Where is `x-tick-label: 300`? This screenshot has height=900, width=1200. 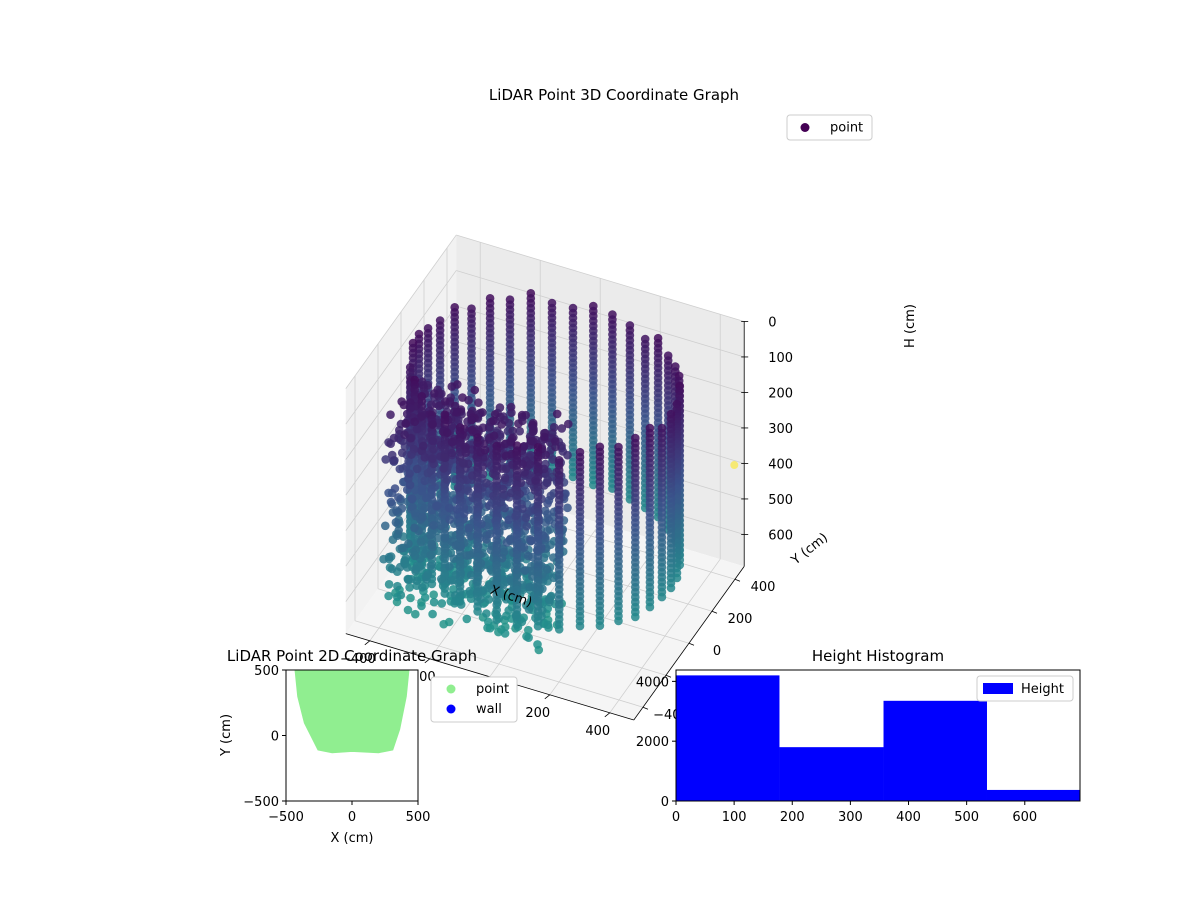
x-tick-label: 300 is located at coordinates (850, 817).